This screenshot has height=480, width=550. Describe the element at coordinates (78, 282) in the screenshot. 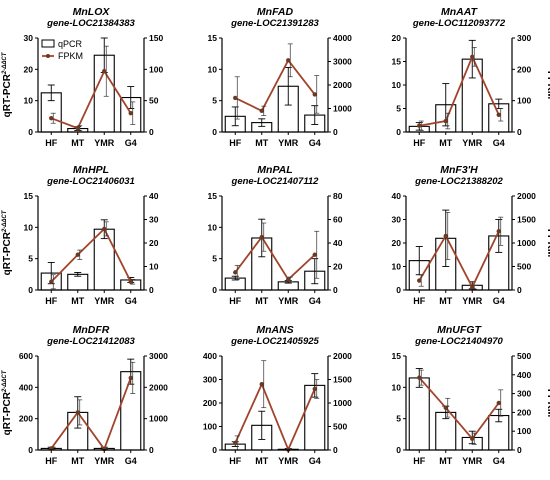

I see `bar-MT` at that location.